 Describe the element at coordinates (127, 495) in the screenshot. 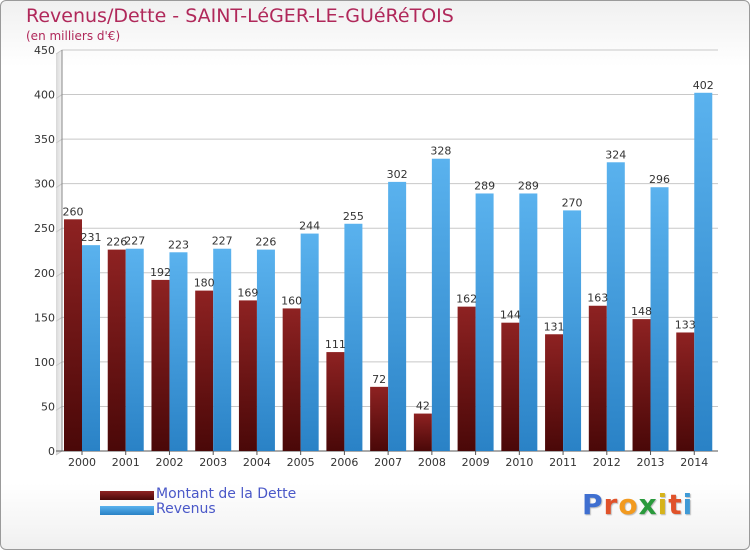

I see `legend-swatch-dette` at that location.